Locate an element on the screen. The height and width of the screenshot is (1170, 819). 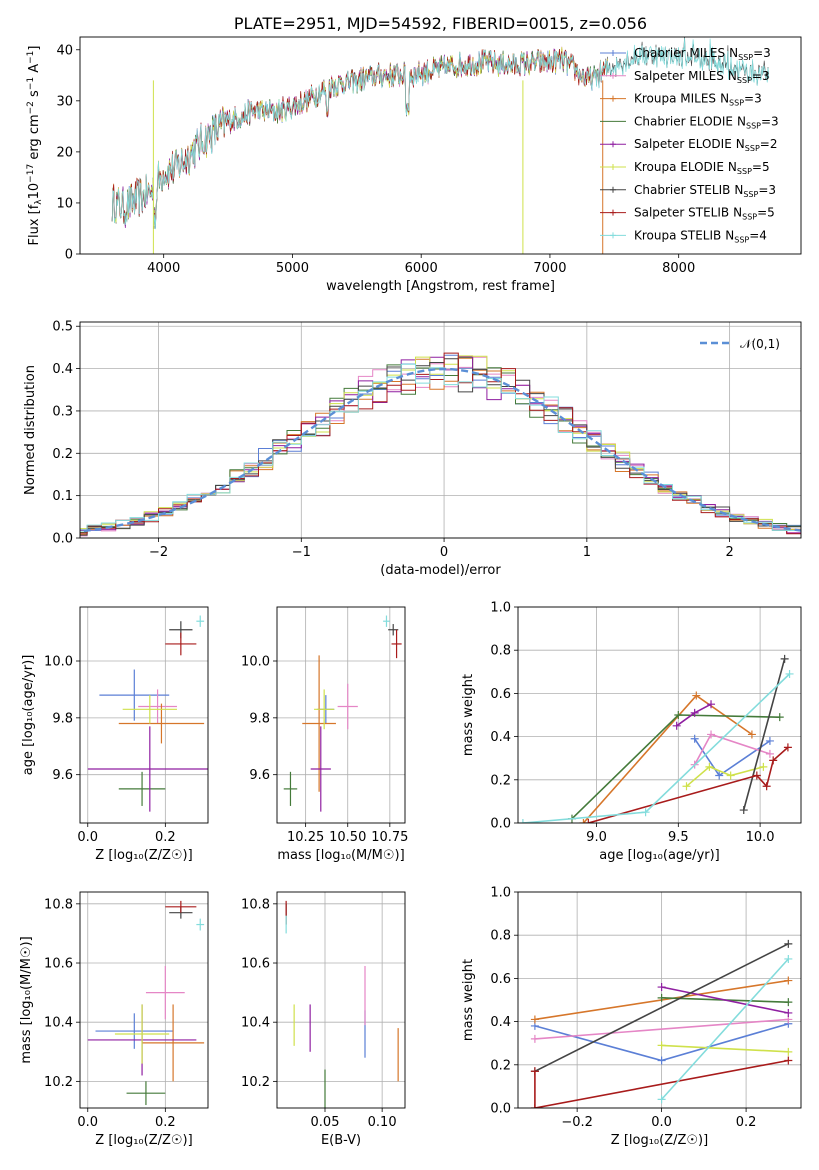
y-tick-label: 10.4 is located at coordinates (58, 1023).